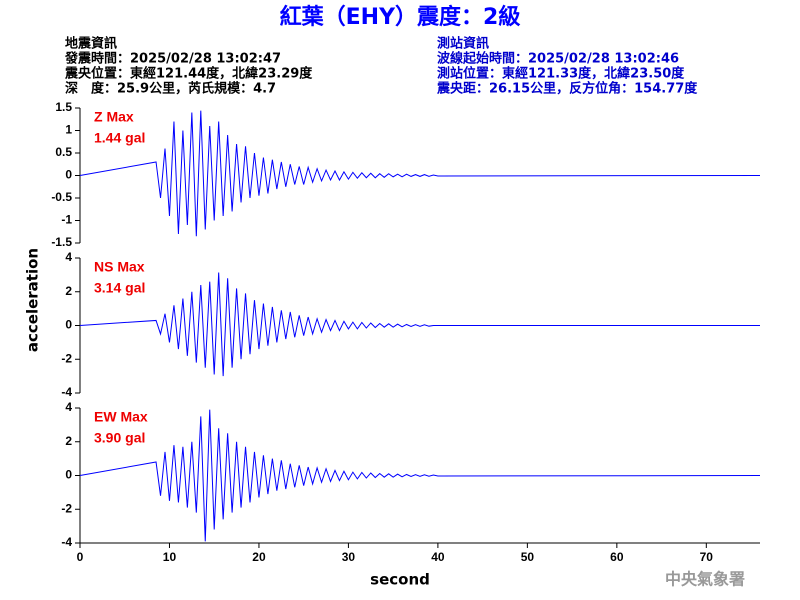  Describe the element at coordinates (91, 44) in the screenshot. I see `event-heading: 地震資訊` at that location.